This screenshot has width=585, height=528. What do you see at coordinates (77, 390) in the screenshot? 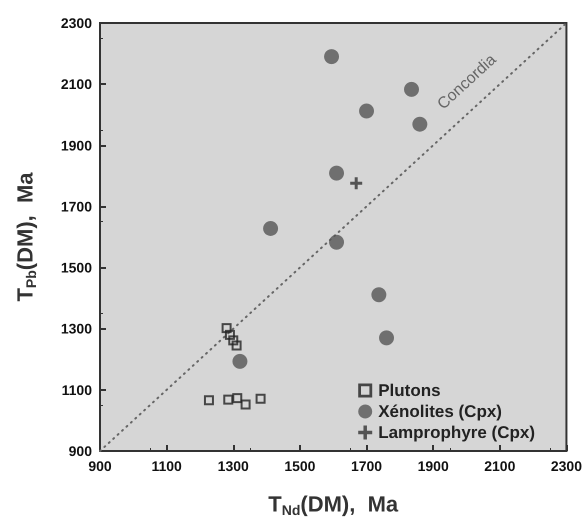
I see `y-tick-label: 1100` at bounding box center [77, 390].